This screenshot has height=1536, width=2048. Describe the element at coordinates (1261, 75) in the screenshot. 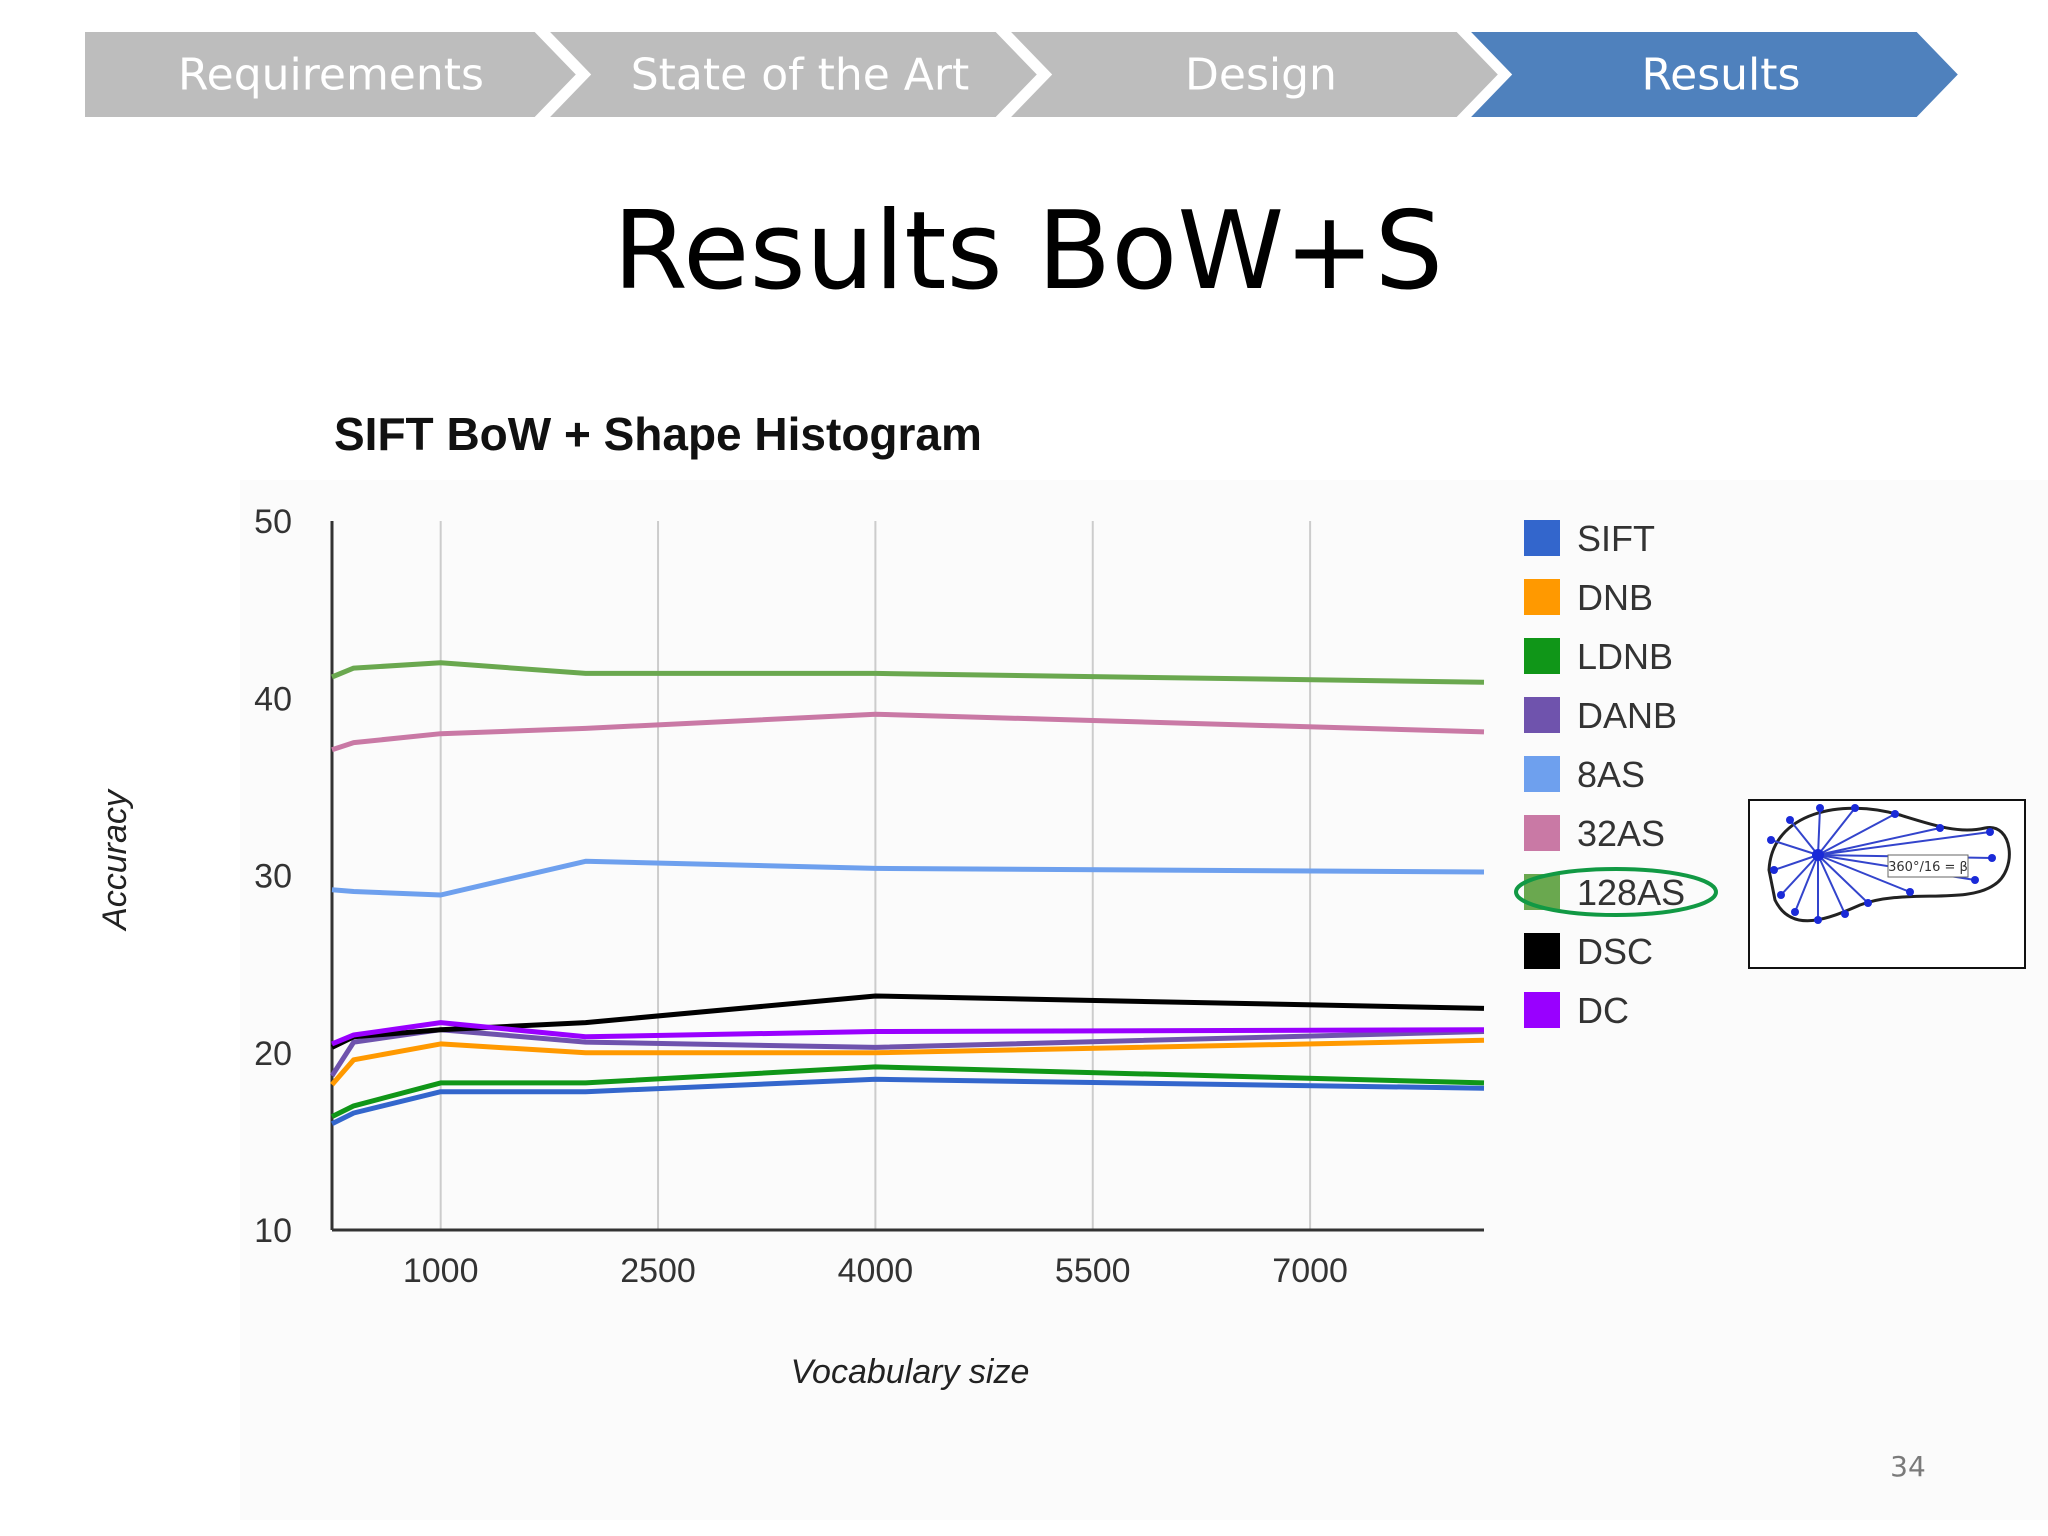

I see `nav-step-label: Design` at that location.